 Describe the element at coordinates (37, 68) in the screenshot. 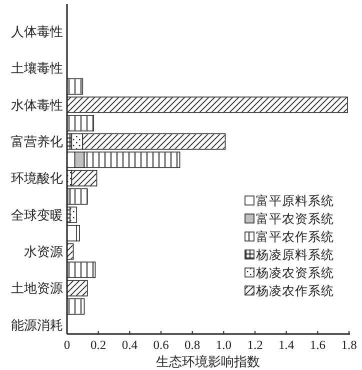

I see `y-tick-label: 土壤毒性` at that location.